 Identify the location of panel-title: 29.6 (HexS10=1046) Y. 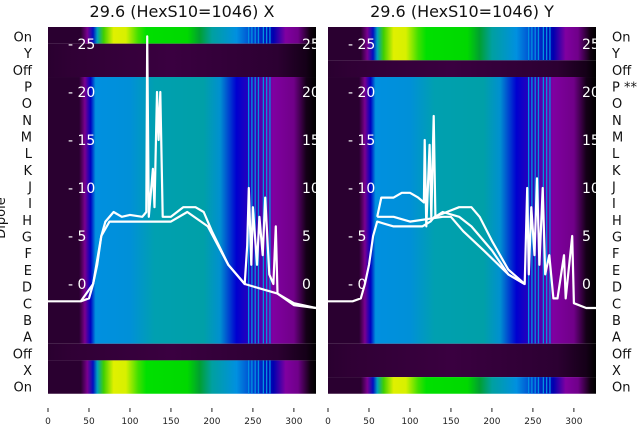
(462, 11).